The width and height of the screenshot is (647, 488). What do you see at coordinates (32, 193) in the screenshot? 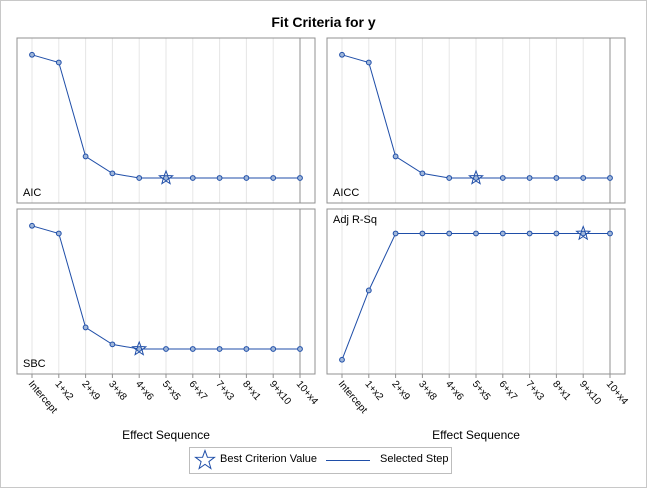
I see `panel-label: AIC` at bounding box center [32, 193].